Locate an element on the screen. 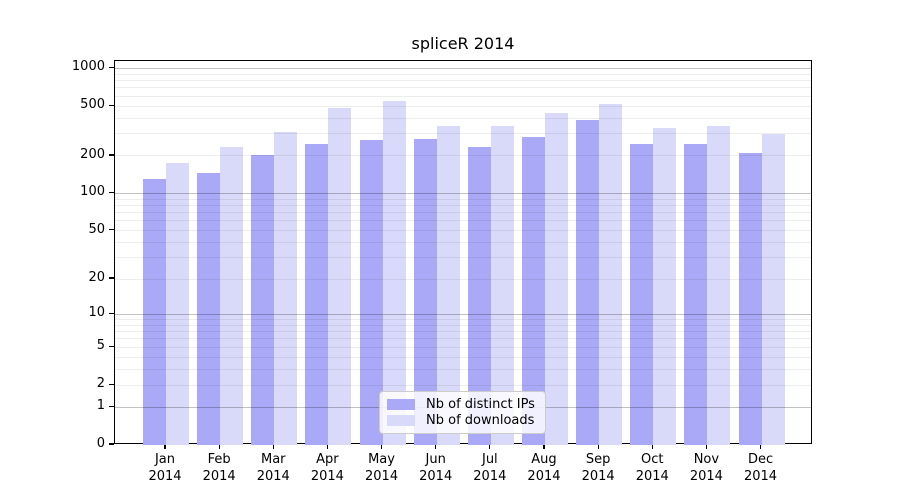 The height and width of the screenshot is (500, 900). bar-distinct-ips-jun is located at coordinates (425, 291).